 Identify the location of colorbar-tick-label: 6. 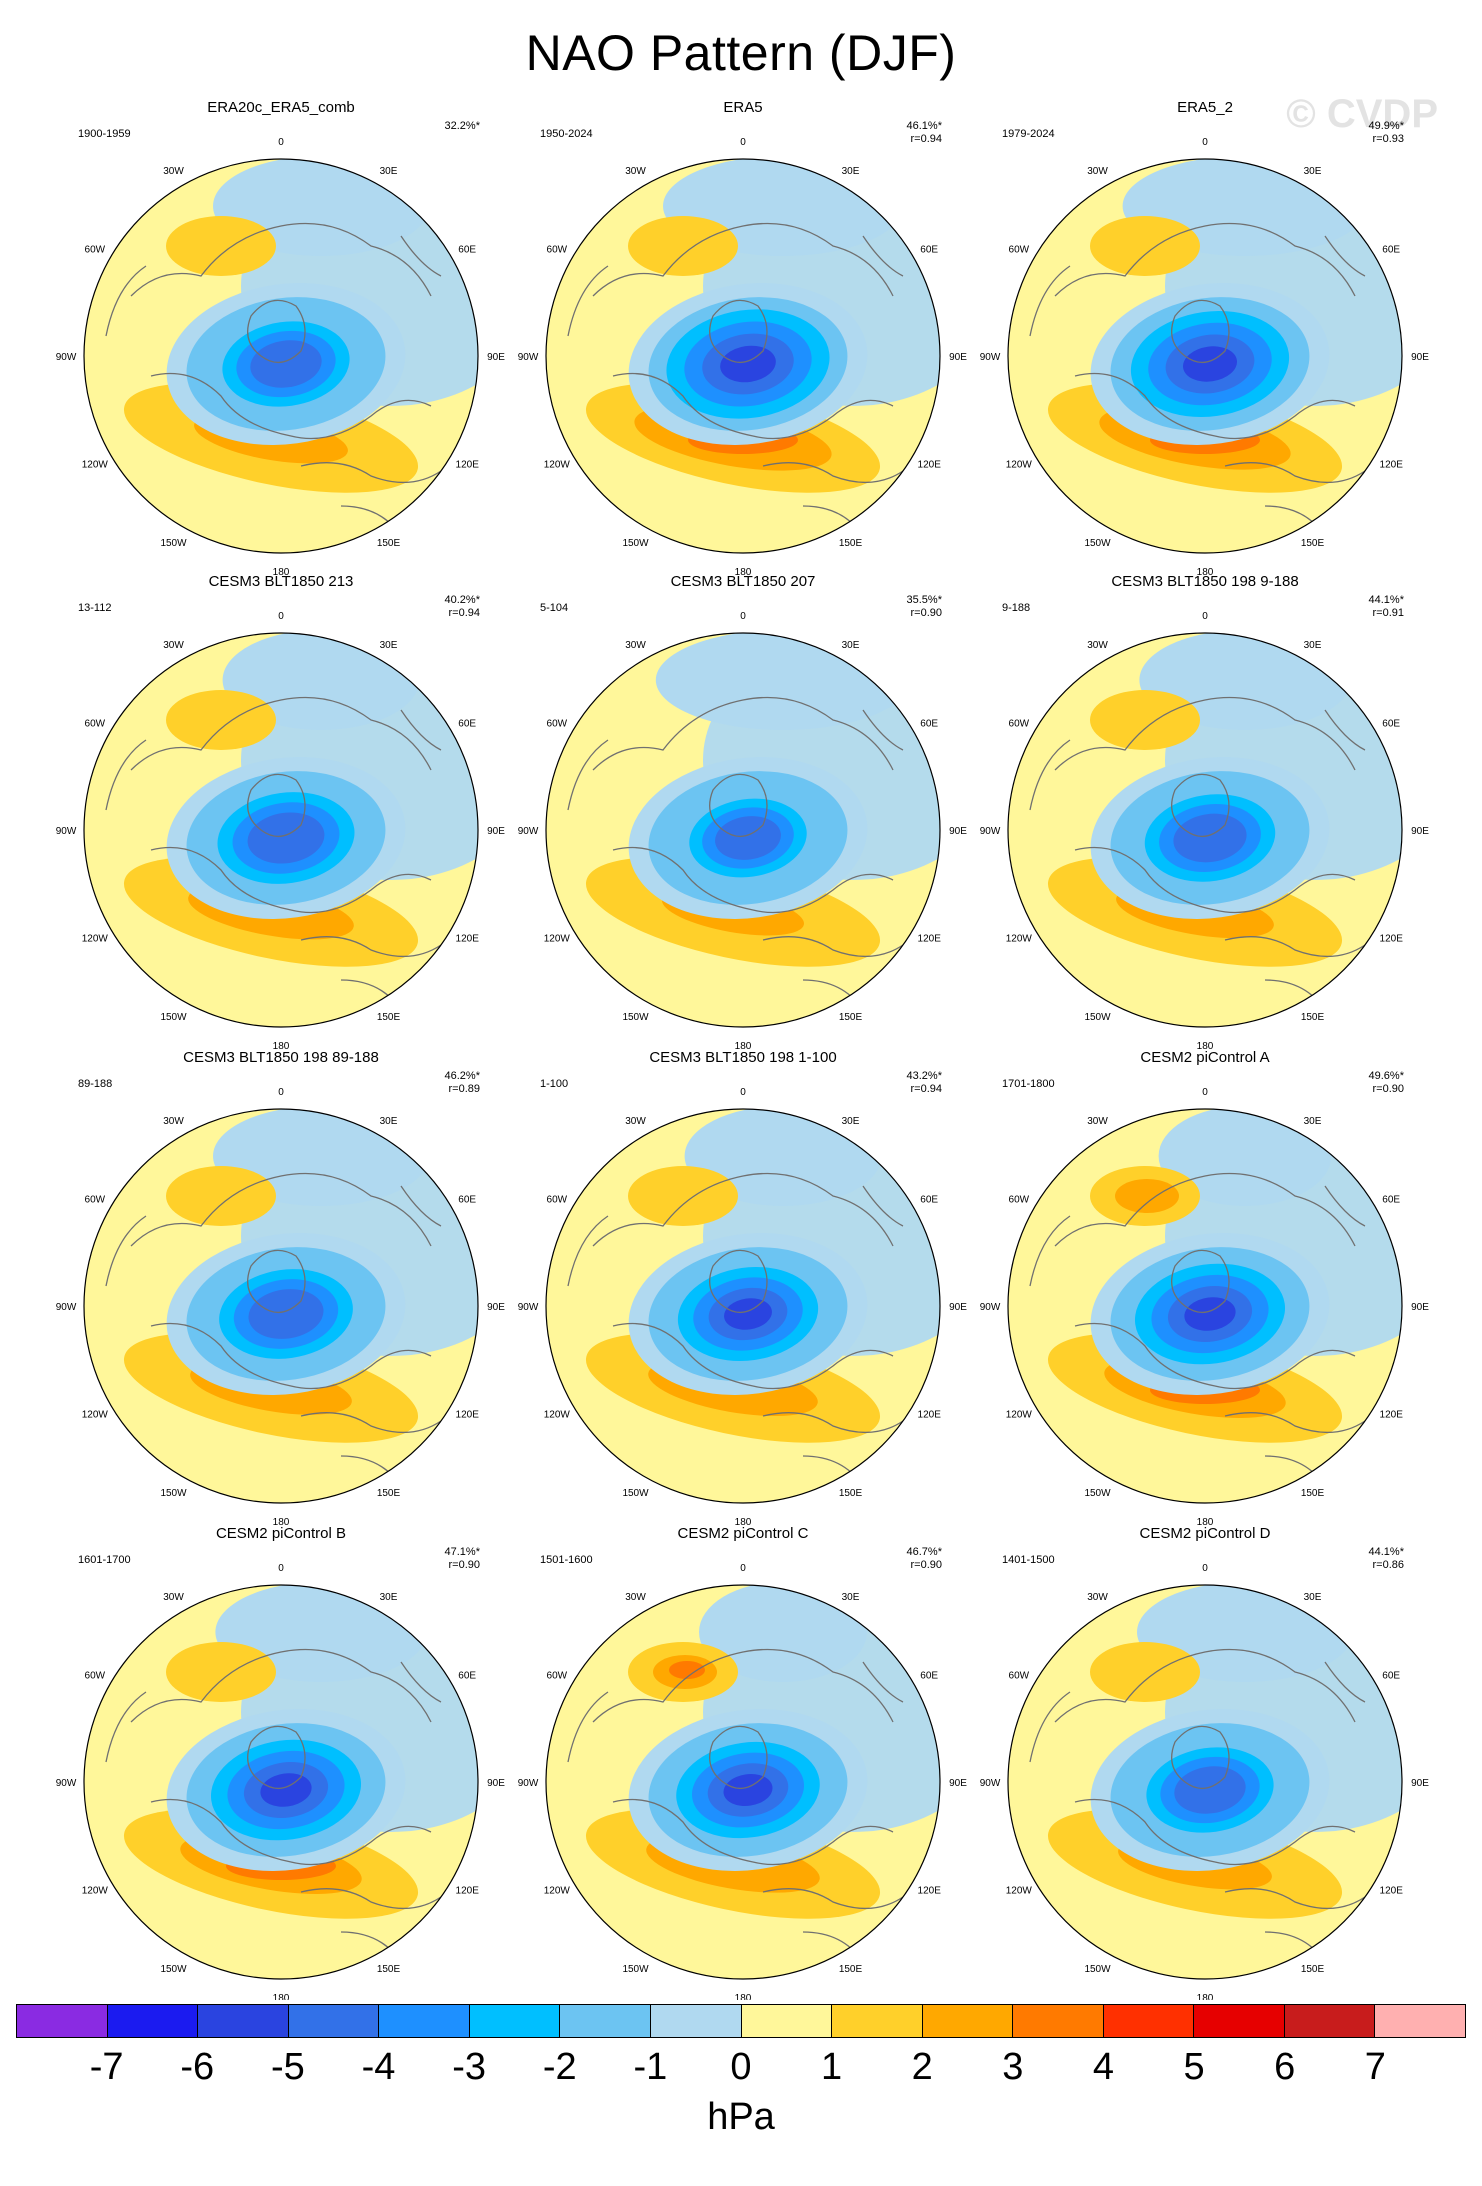
(1285, 2067).